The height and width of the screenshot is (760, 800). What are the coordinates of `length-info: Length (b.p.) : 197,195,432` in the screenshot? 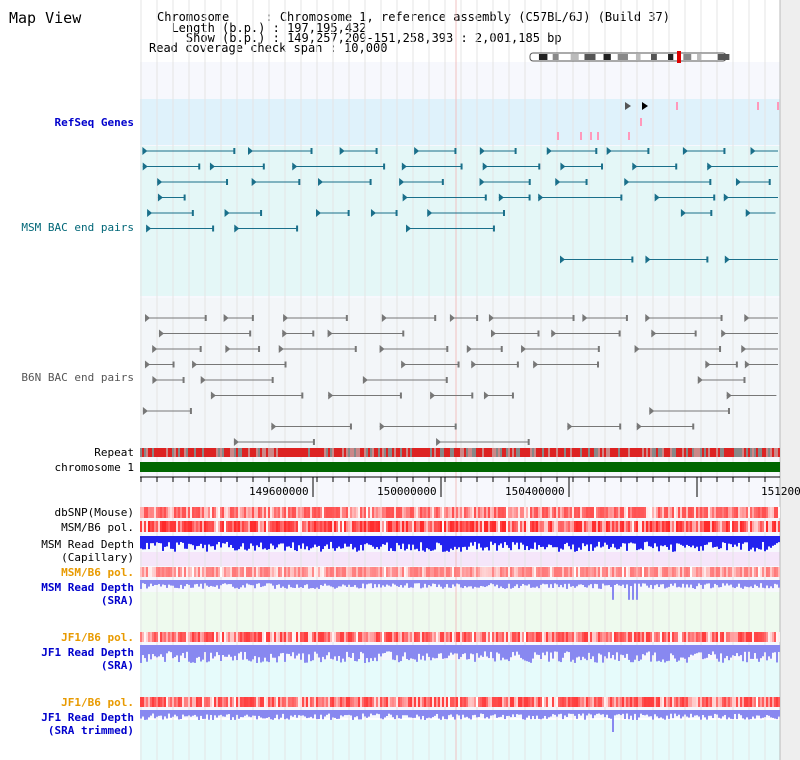 It's located at (269, 28).